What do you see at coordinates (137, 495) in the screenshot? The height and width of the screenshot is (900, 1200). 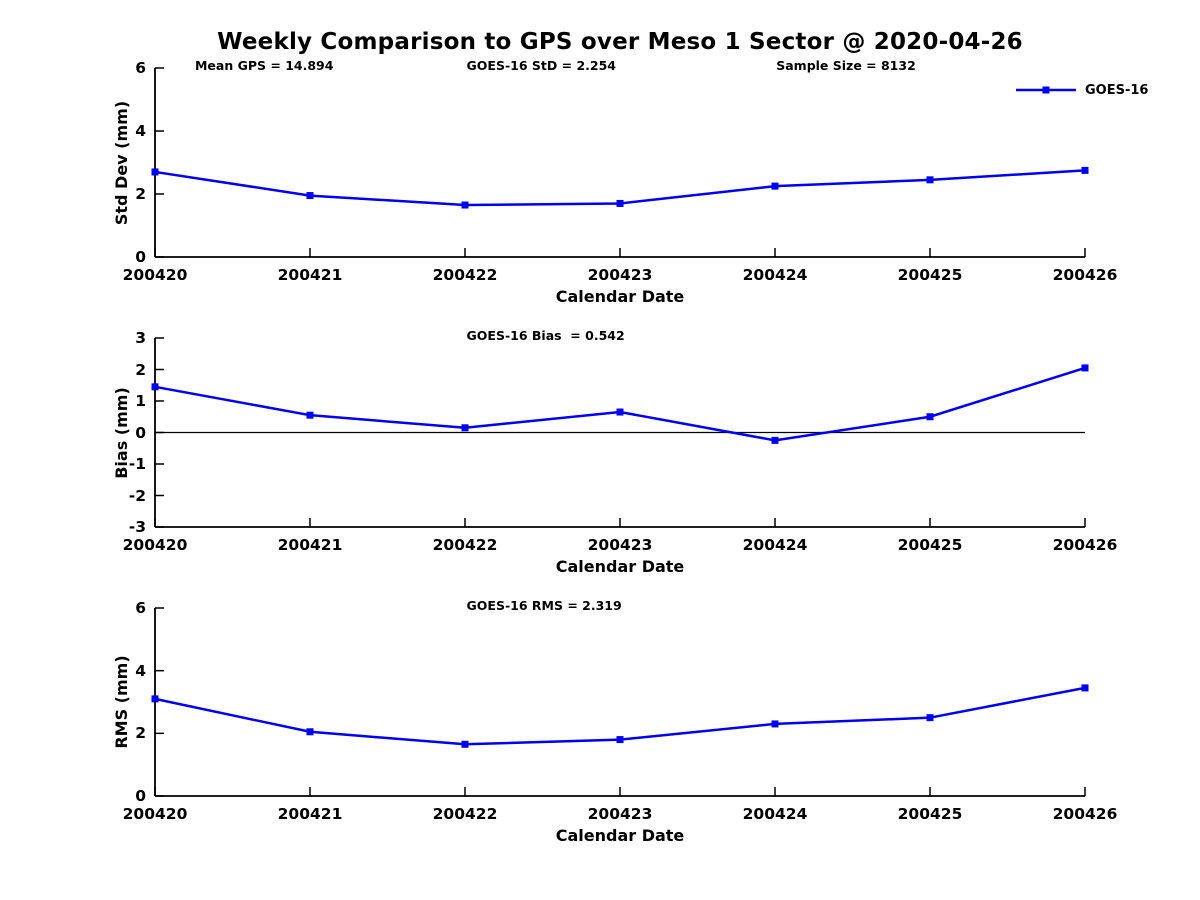 I see `y-tick-label: -2` at bounding box center [137, 495].